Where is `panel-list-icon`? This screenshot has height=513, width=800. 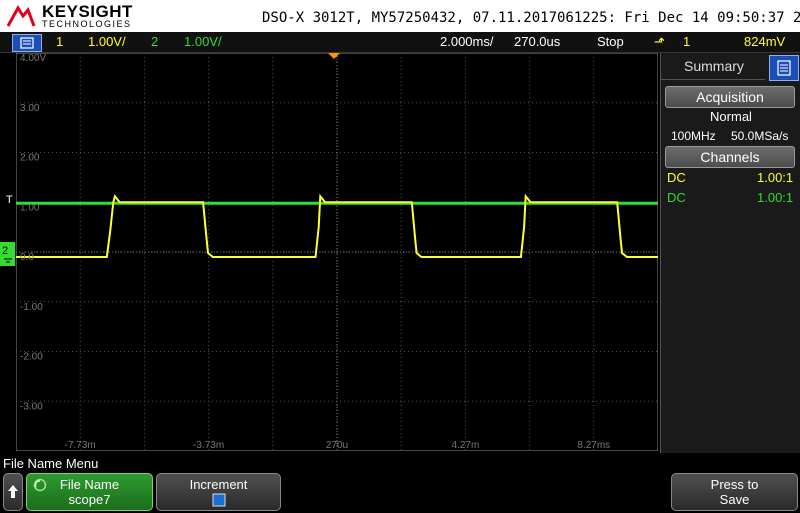 panel-list-icon is located at coordinates (784, 68).